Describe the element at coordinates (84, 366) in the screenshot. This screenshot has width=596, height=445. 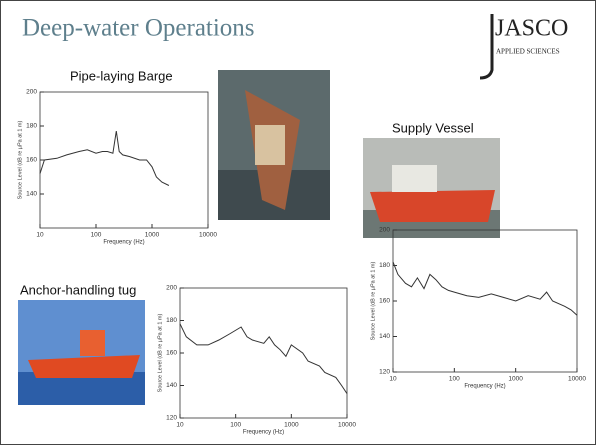
I see `tug-hull` at that location.